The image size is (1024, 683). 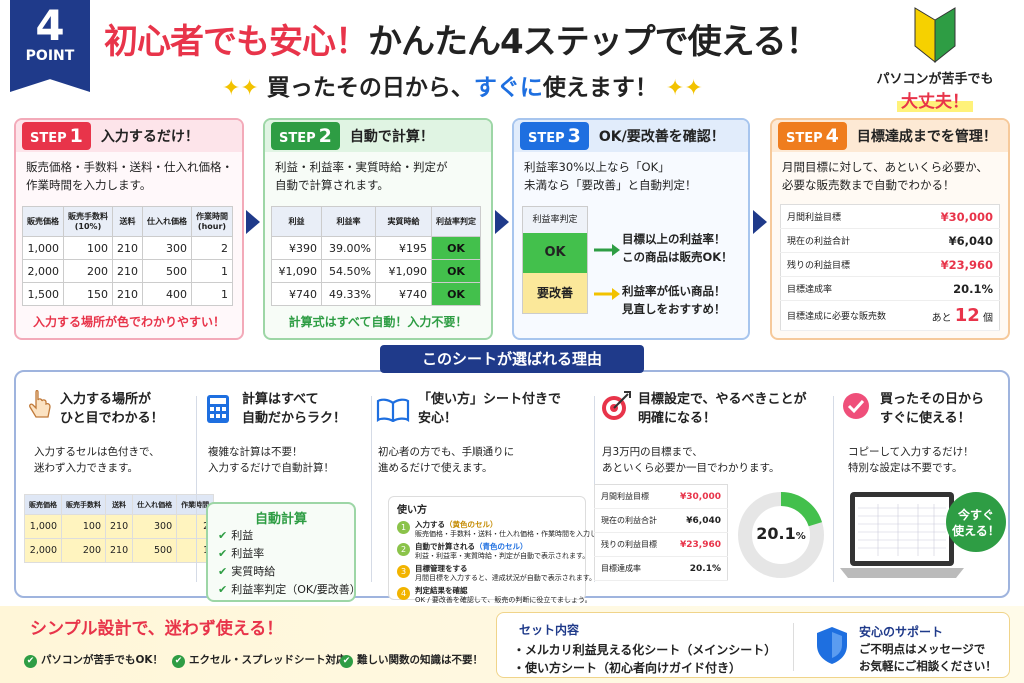 What do you see at coordinates (508, 88) in the screenshot?
I see `subtitle-b: すぐに` at bounding box center [508, 88].